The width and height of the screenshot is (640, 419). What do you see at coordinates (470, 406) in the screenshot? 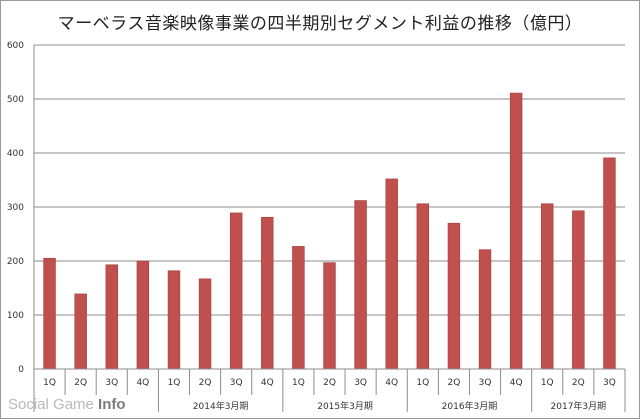
I see `group-label: 2016年3月期` at bounding box center [470, 406].